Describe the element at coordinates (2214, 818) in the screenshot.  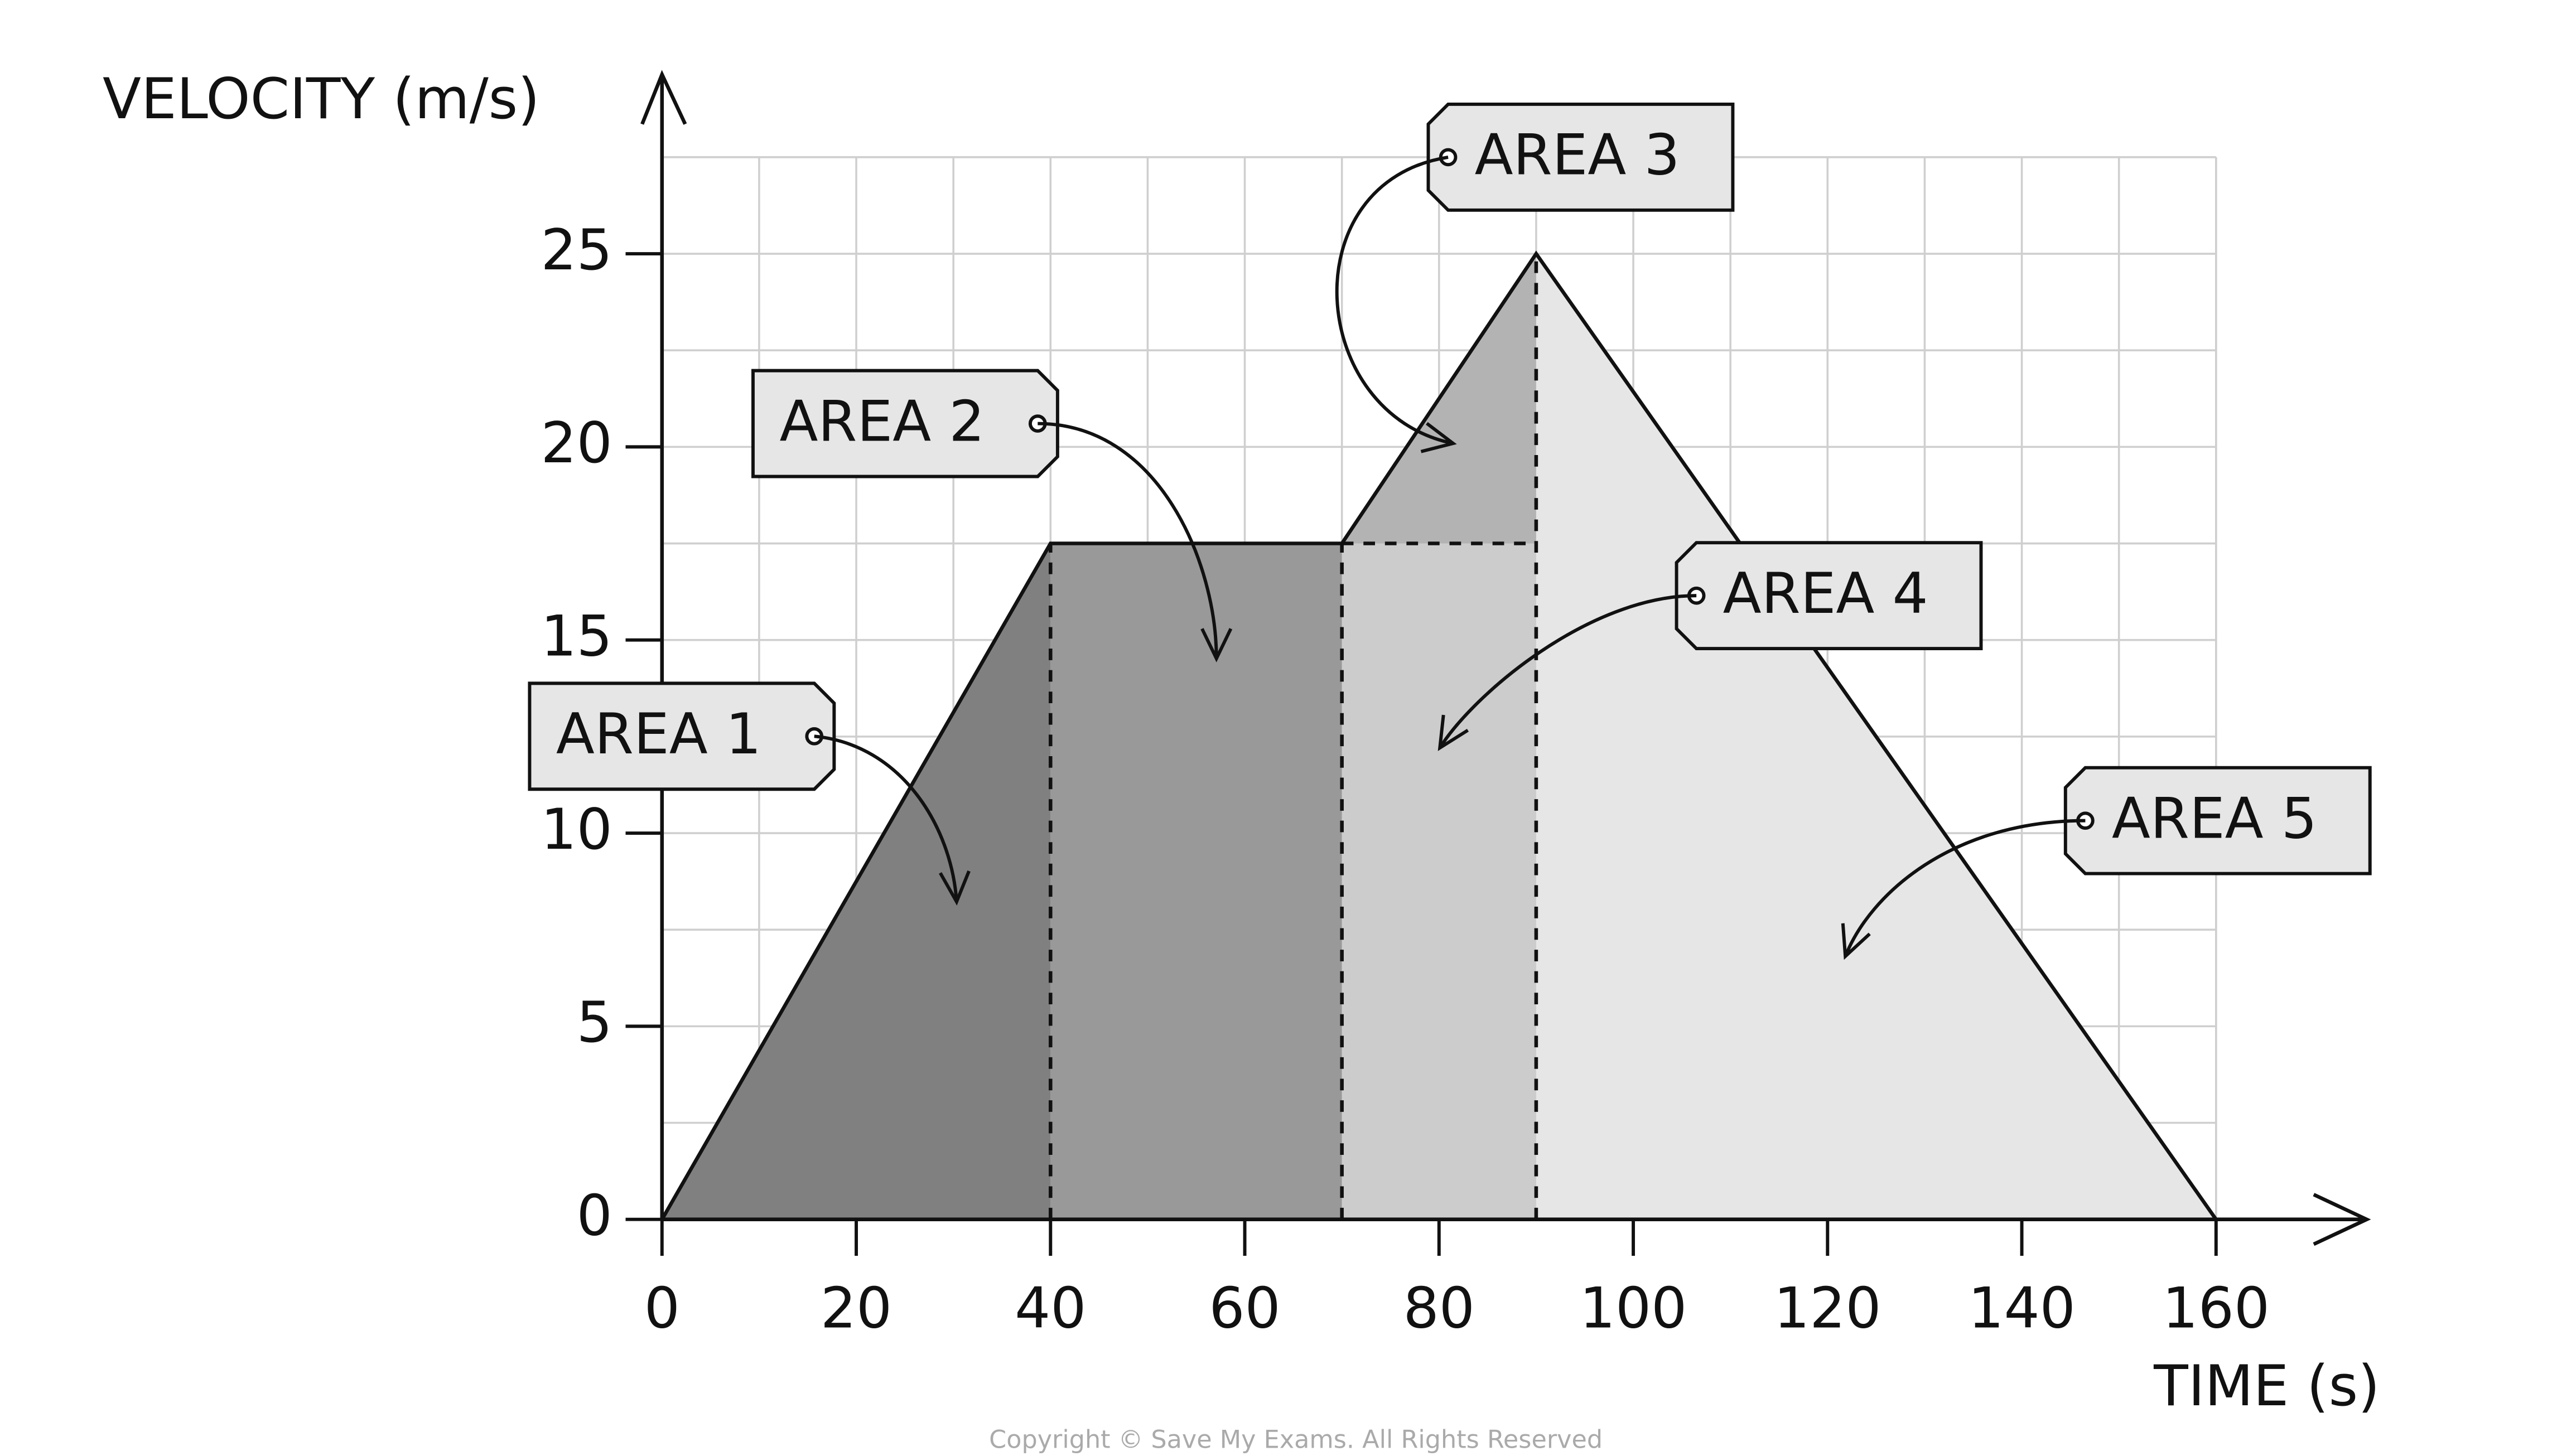
I see `annotation-label: AREA 5` at that location.